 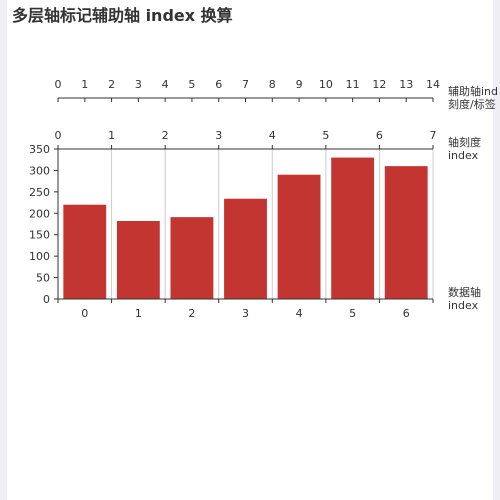 I want to click on aux-axis-label-8: 8, so click(x=272, y=84).